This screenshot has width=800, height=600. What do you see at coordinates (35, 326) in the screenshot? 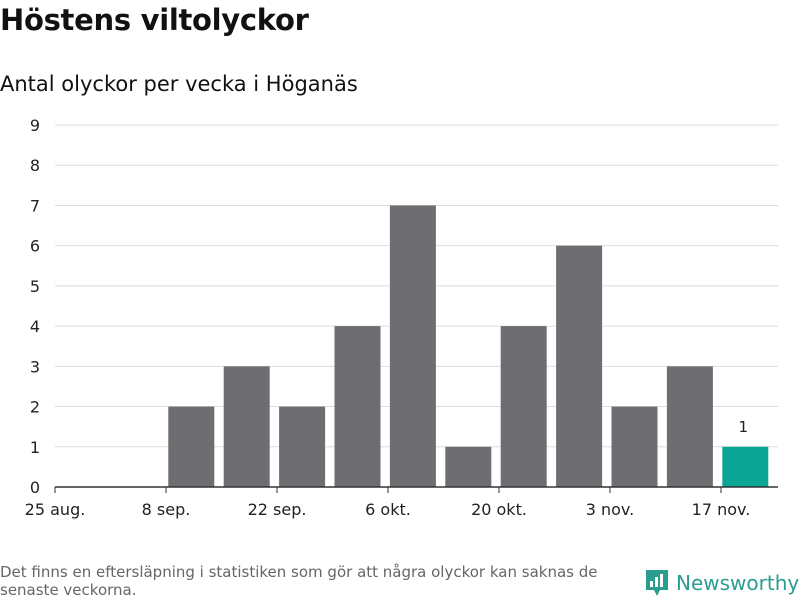
I see `y-tick-label: 4` at bounding box center [35, 326].